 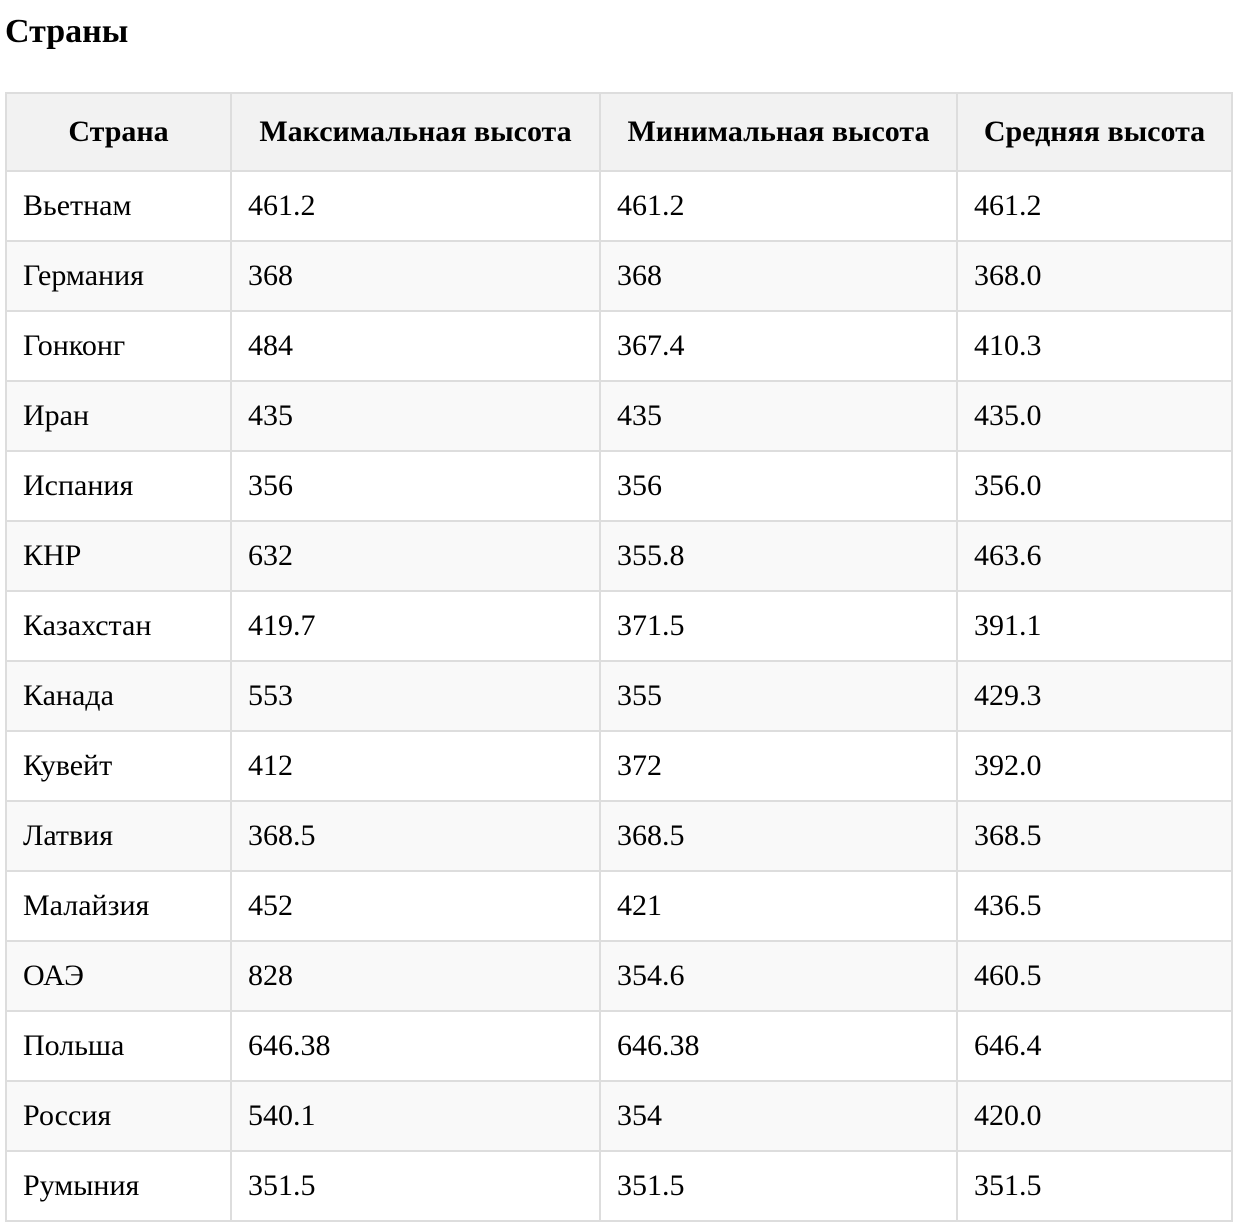 I want to click on table-row: Вьетнам 461.2 461.2 461.2, so click(x=619, y=206).